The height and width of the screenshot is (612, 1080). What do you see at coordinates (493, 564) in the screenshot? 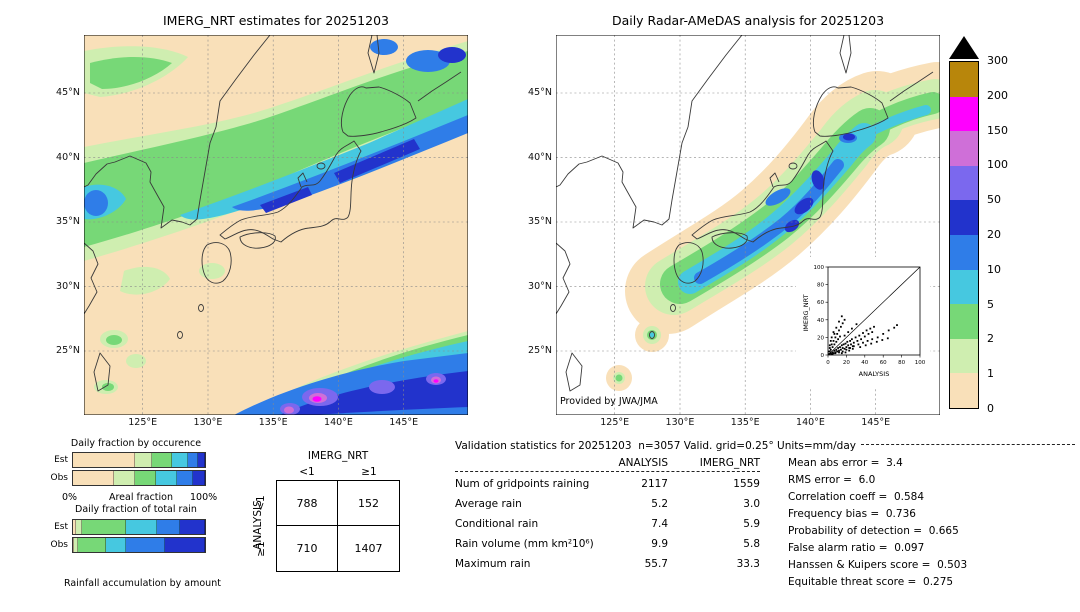
I see `stat-label: Maximum rain` at bounding box center [493, 564].